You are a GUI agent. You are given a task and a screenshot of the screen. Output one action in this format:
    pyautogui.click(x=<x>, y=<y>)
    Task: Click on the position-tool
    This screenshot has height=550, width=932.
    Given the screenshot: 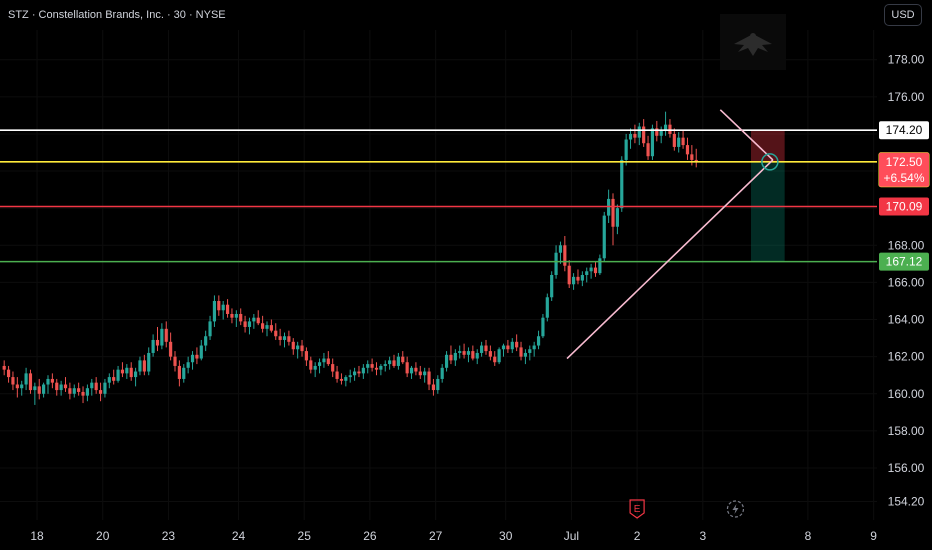 What is the action you would take?
    pyautogui.click(x=767, y=196)
    